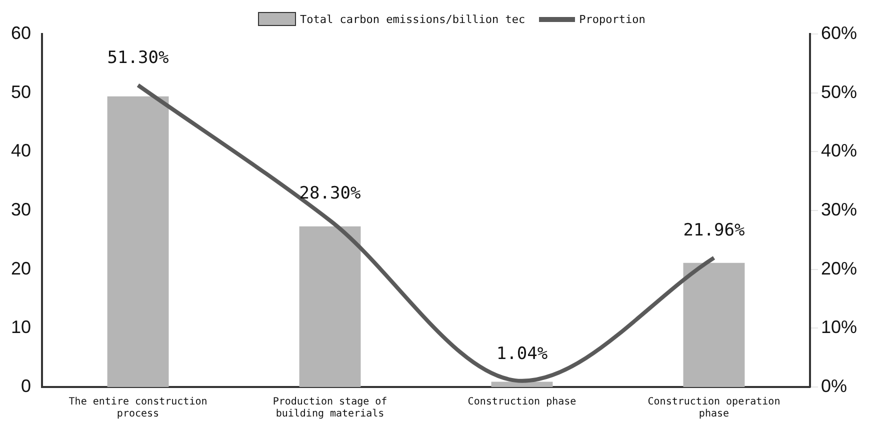 The image size is (872, 431). Describe the element at coordinates (612, 19) in the screenshot. I see `legend-label: Proportion` at that location.